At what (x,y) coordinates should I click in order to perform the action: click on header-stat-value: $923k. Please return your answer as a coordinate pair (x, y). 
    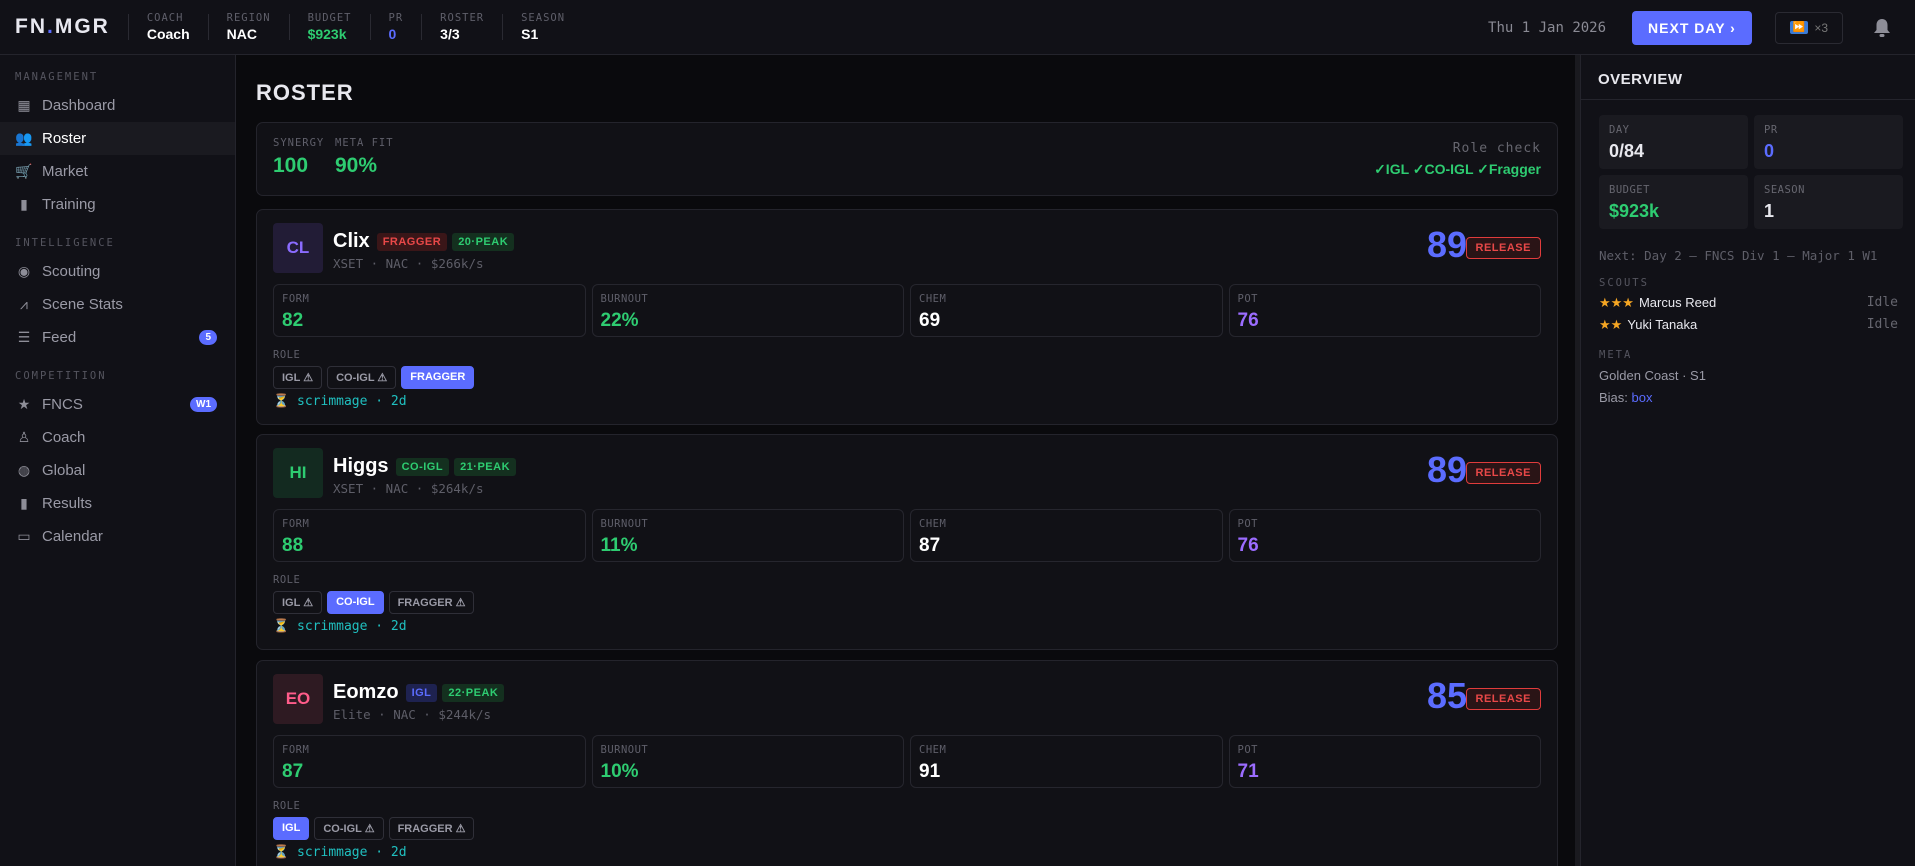
    Looking at the image, I should click on (327, 34).